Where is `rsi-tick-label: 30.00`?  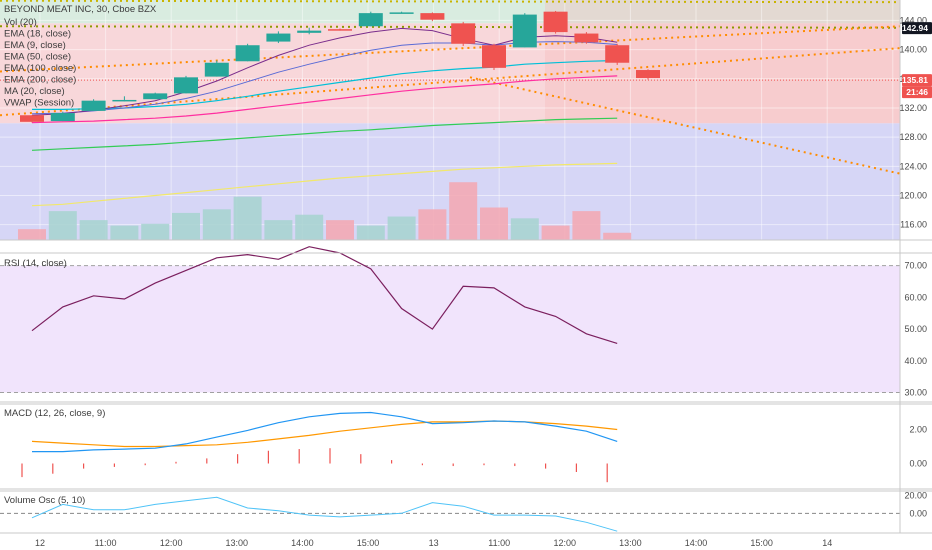
rsi-tick-label: 30.00 is located at coordinates (915, 392).